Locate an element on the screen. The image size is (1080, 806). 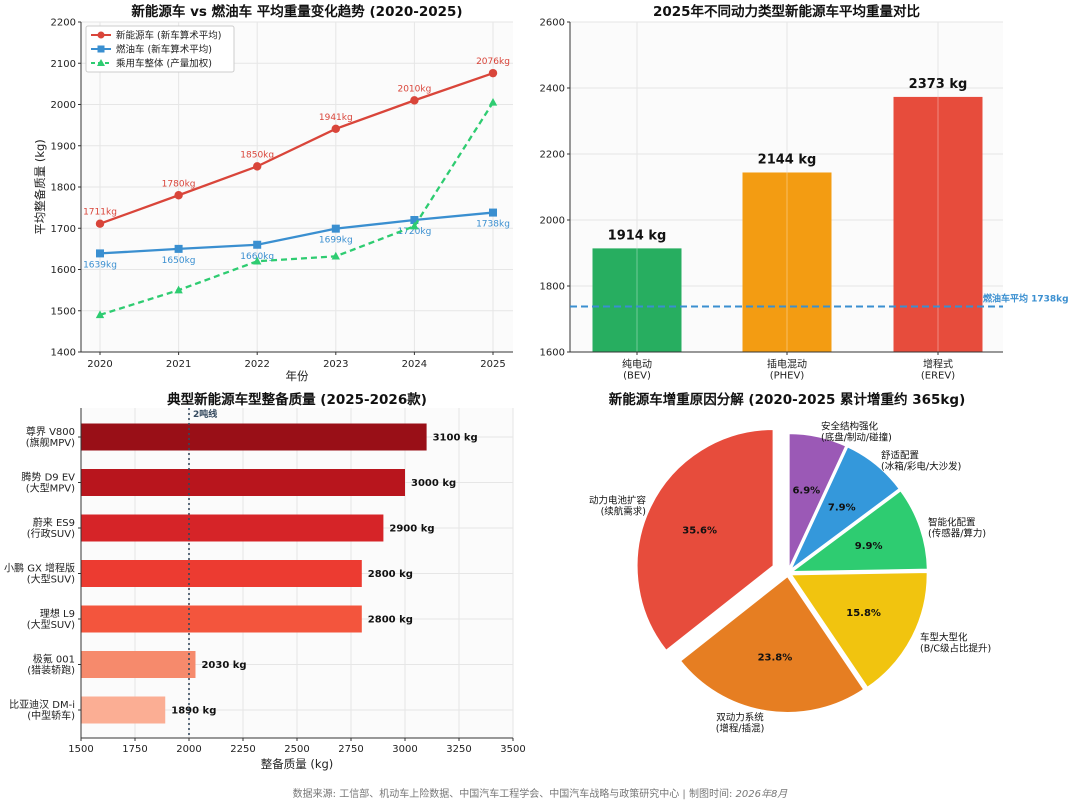
x-tick-label: 2000 is located at coordinates (188, 749).